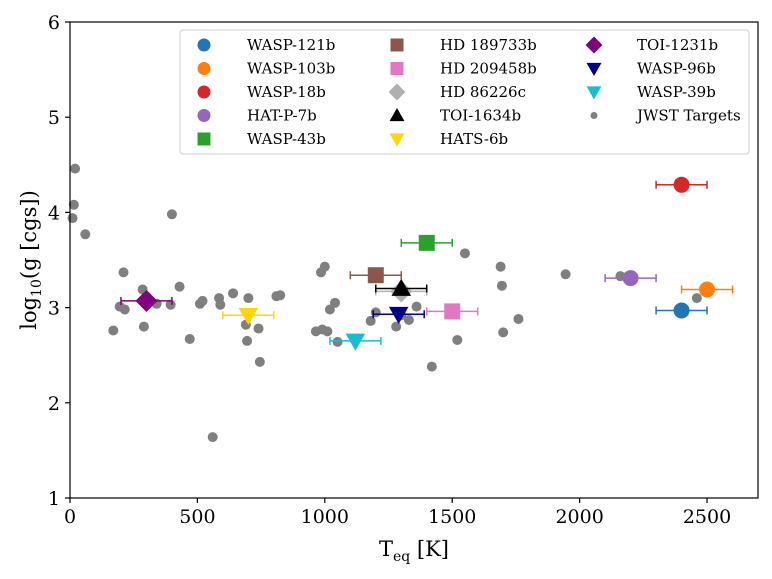  I want to click on legend-entry-toi-1231b: TOI-1231b, so click(651, 45).